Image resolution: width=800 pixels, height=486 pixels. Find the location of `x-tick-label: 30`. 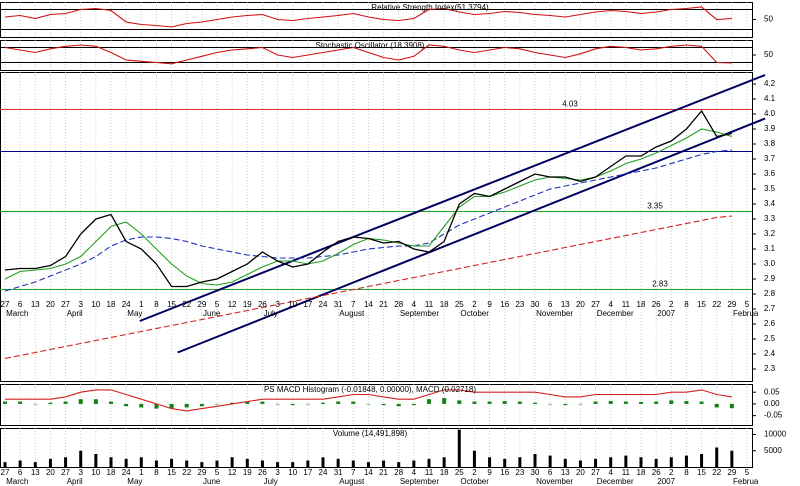

x-tick-label: 30 is located at coordinates (535, 304).